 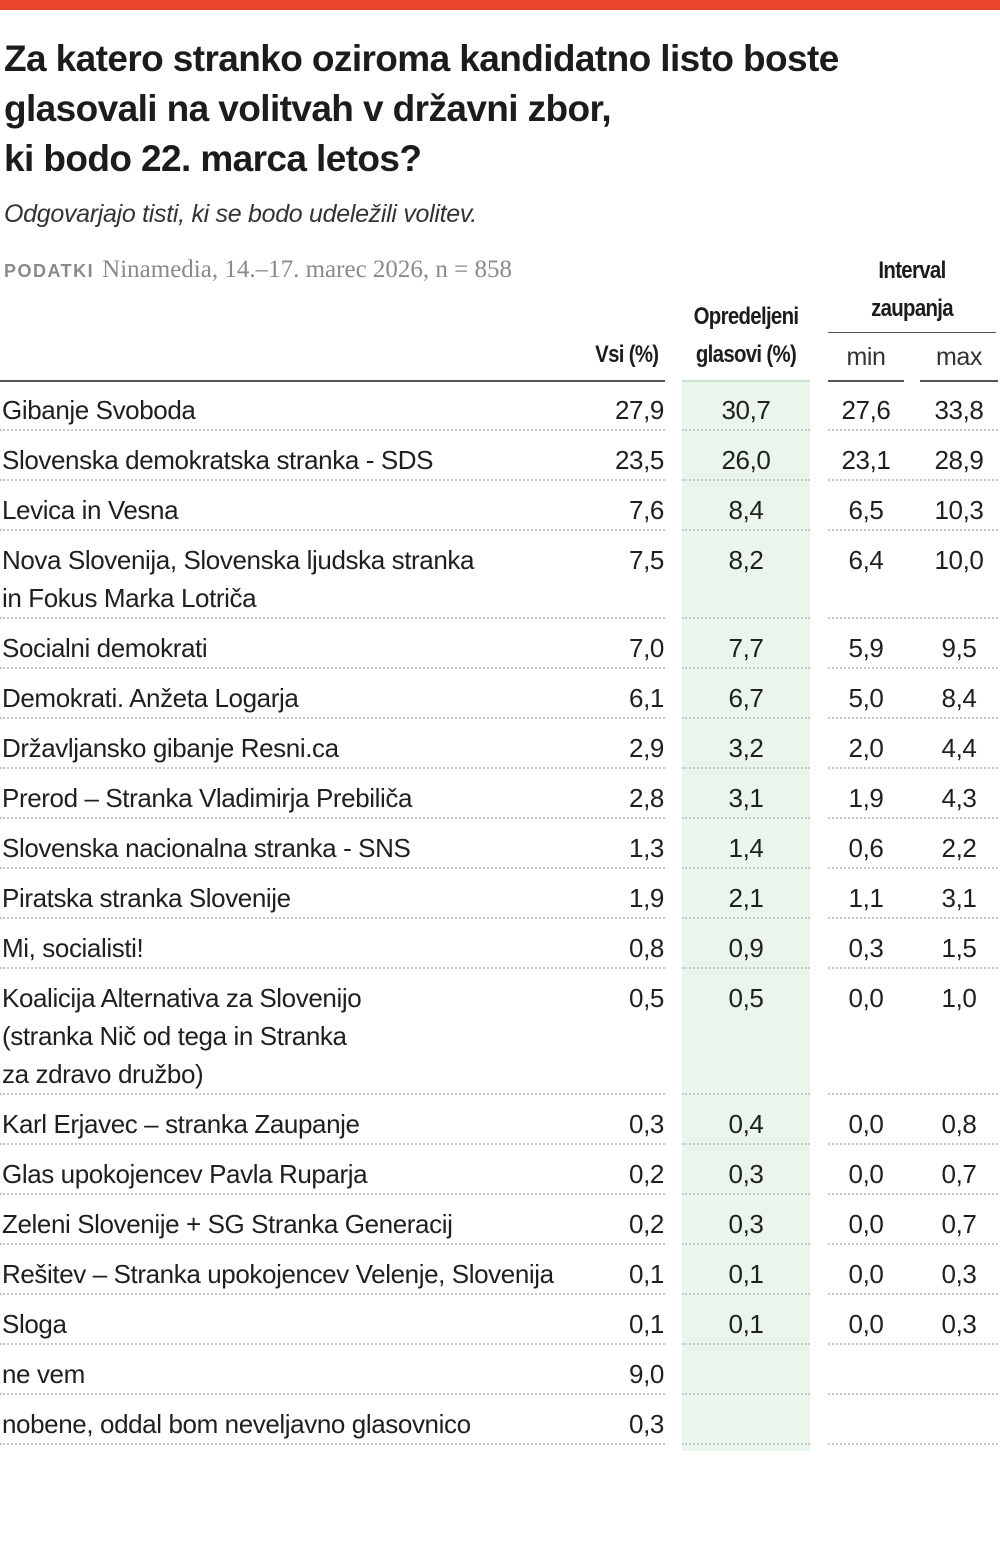 What do you see at coordinates (959, 357) in the screenshot?
I see `header-max: max` at bounding box center [959, 357].